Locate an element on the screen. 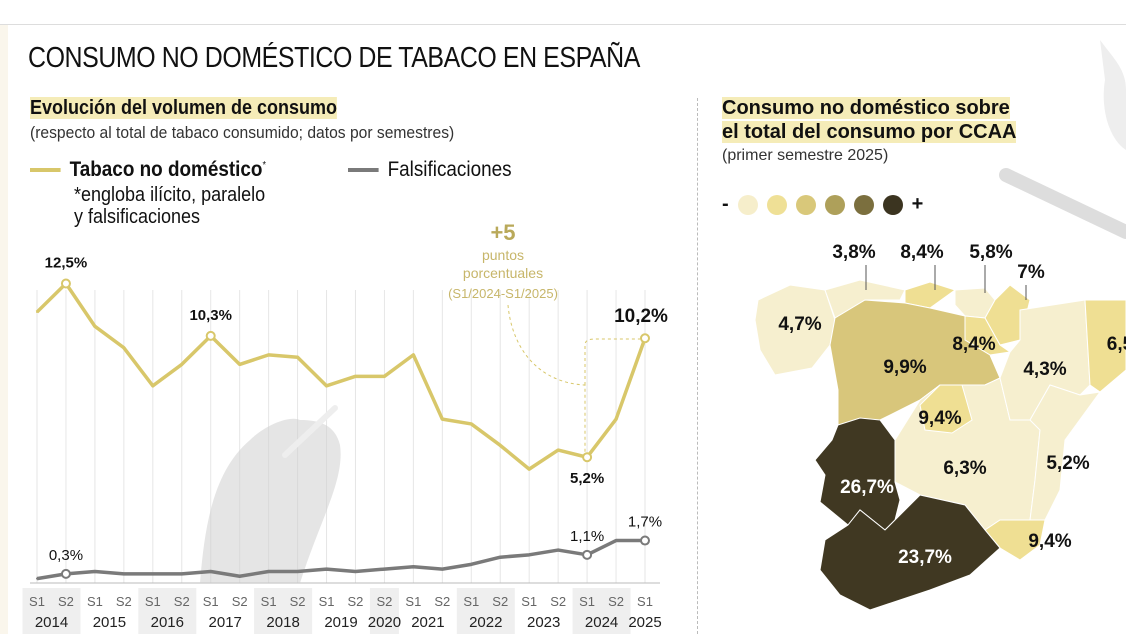 The image size is (1126, 634). region-value-extremadura: 26,7% is located at coordinates (867, 487).